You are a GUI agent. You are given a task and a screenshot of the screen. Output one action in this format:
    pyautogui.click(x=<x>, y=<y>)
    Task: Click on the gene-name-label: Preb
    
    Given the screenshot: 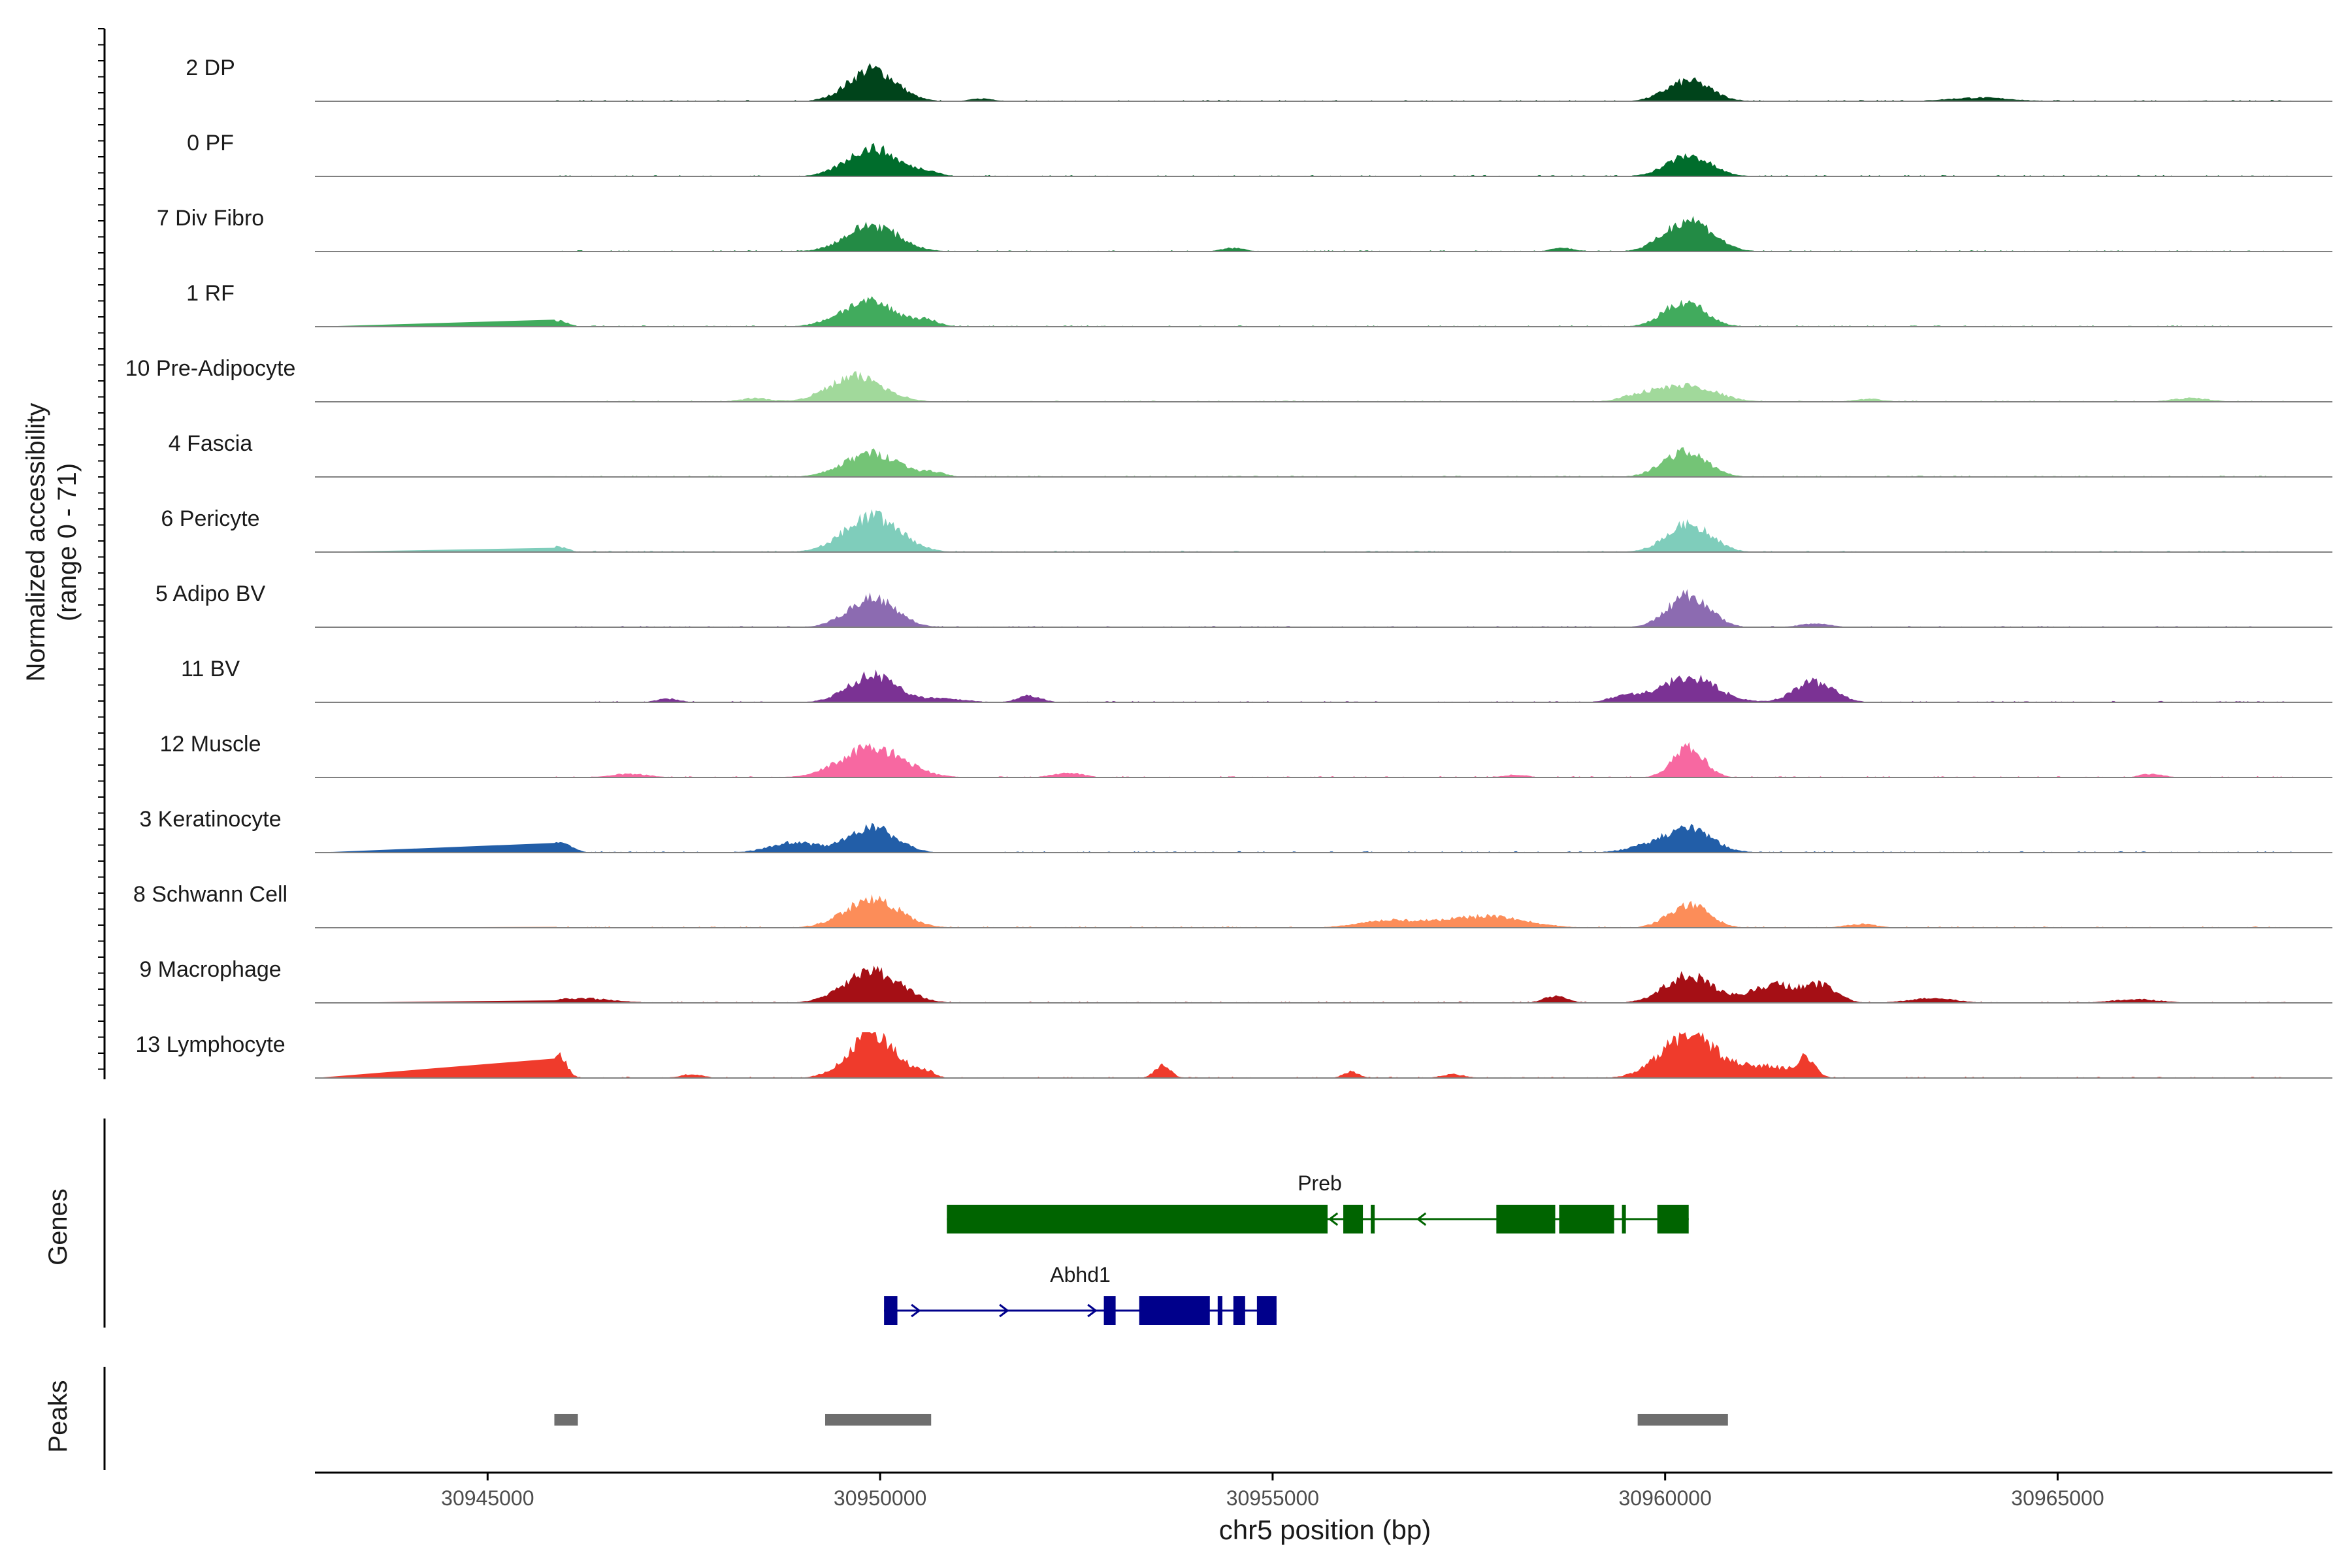 What is the action you would take?
    pyautogui.click(x=1320, y=1183)
    